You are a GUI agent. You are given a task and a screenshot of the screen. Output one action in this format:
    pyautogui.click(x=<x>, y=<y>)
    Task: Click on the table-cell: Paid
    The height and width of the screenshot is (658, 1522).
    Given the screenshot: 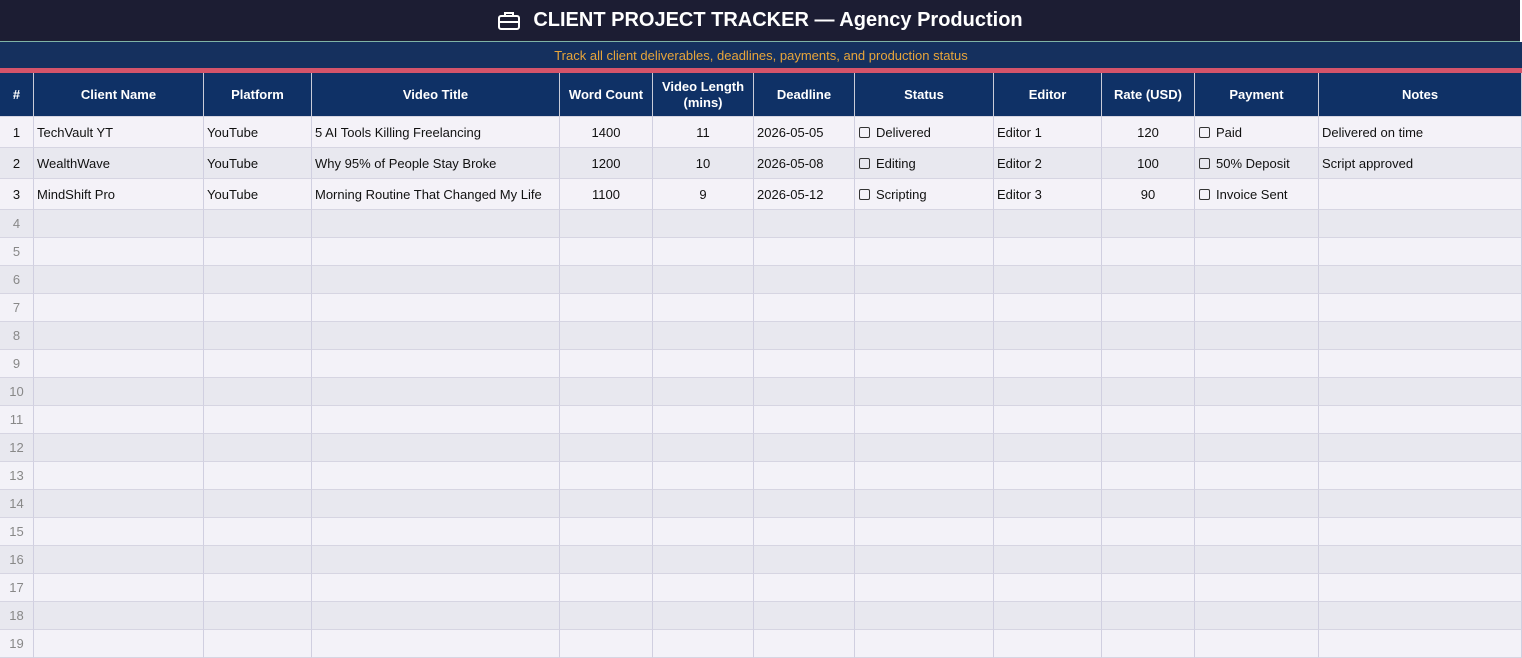 What is the action you would take?
    pyautogui.click(x=1257, y=132)
    